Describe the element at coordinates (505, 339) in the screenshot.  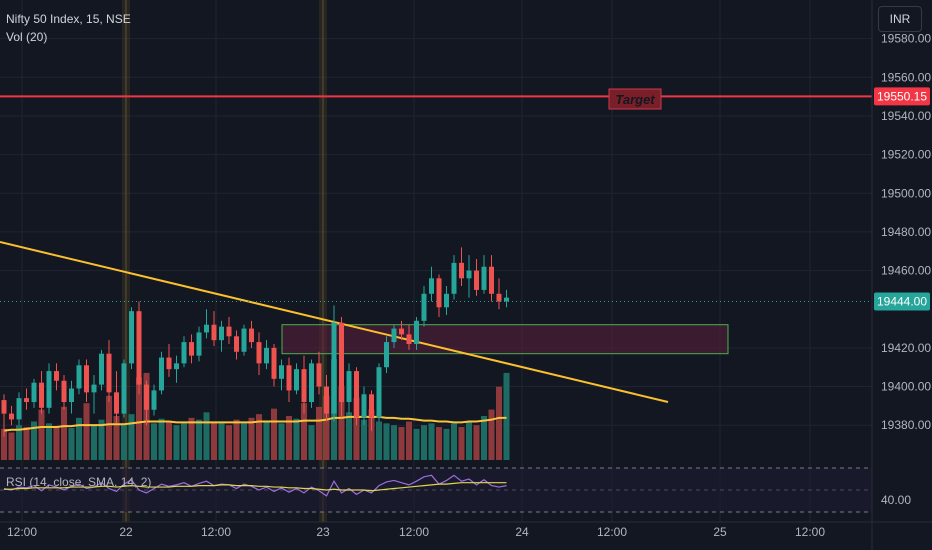
I see `demand-zone` at that location.